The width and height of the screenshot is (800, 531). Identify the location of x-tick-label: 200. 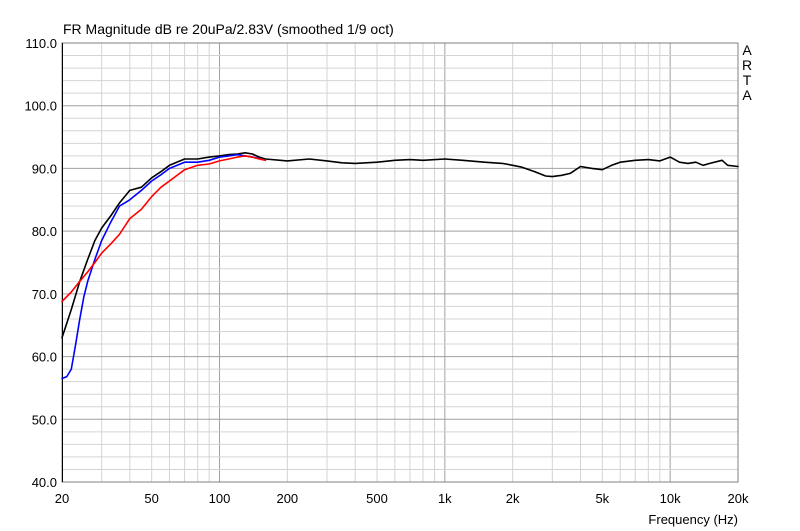
(287, 498).